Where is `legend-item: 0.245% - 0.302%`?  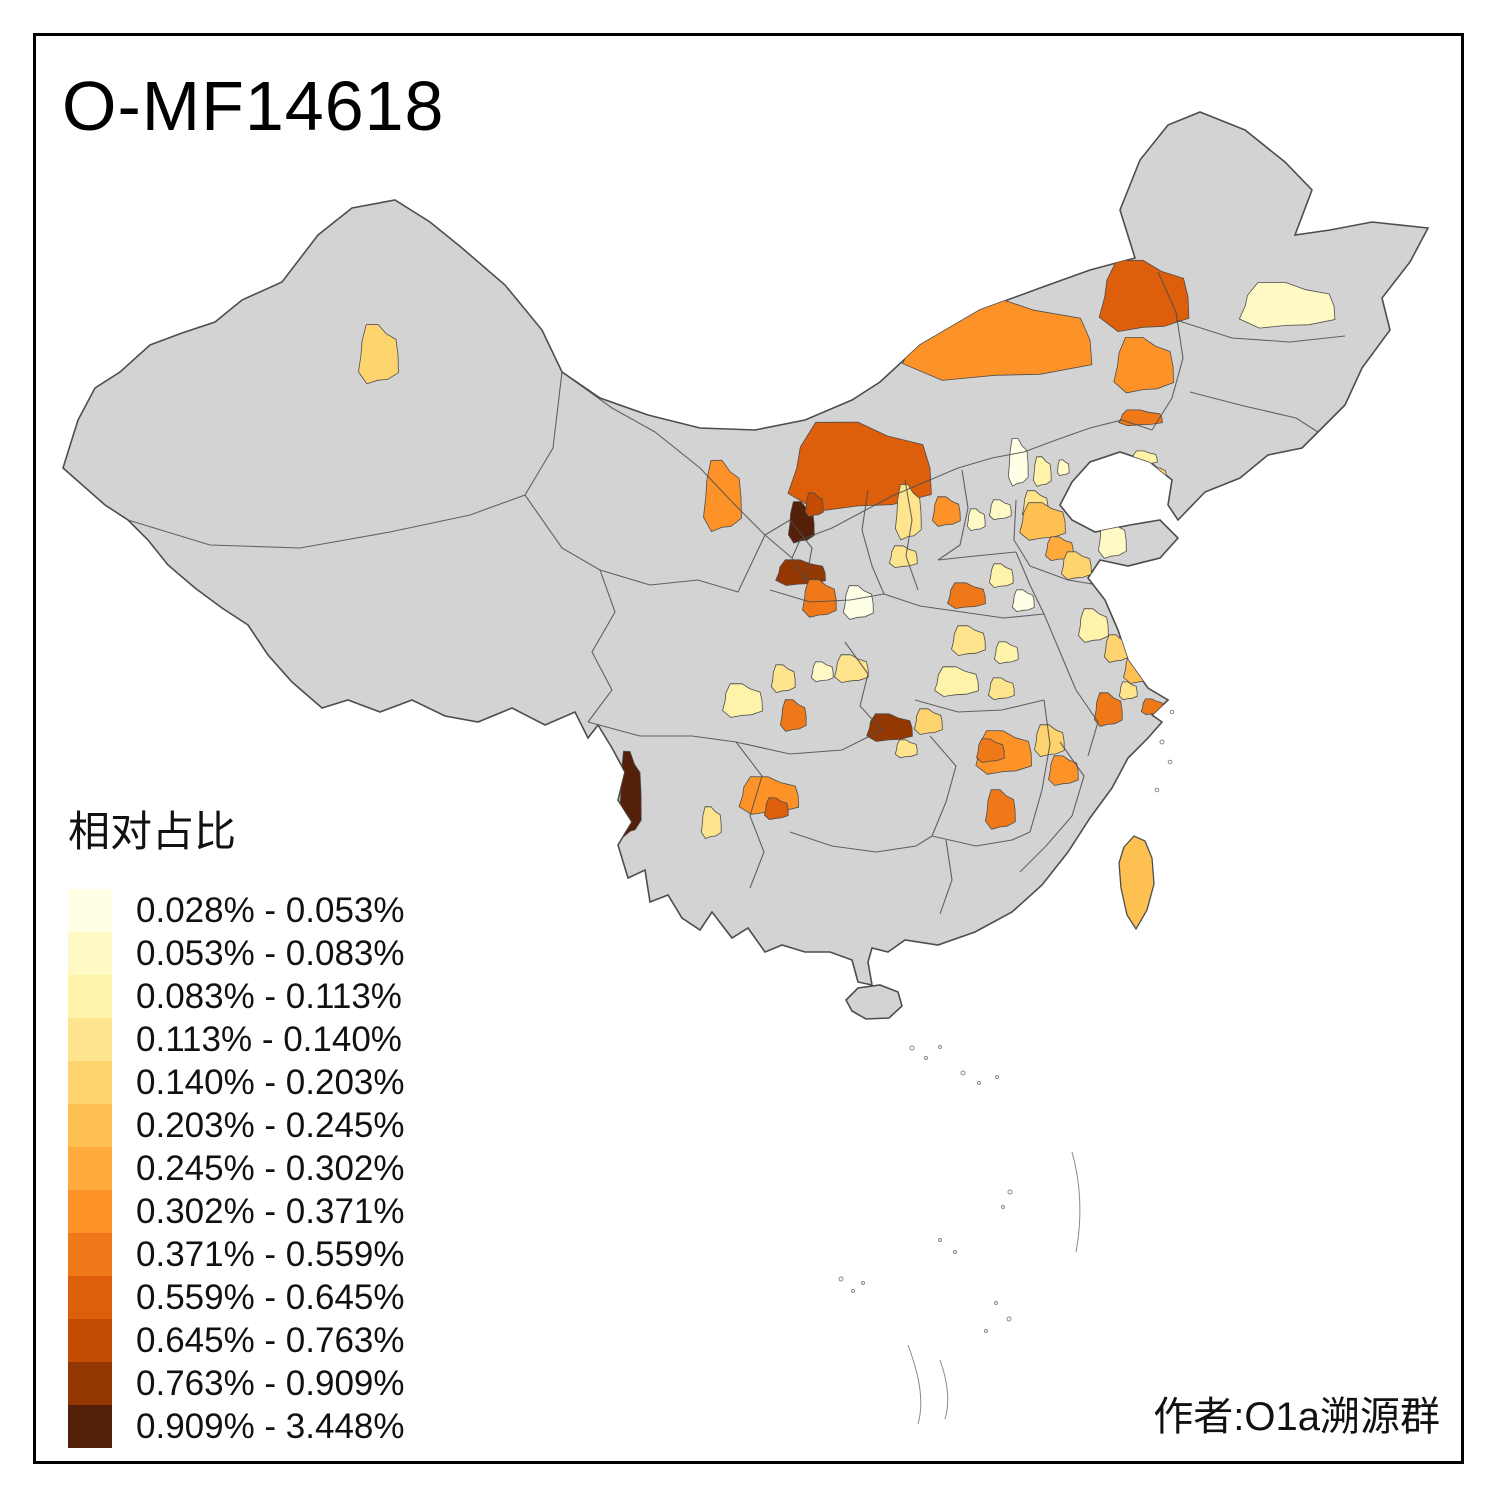 legend-item: 0.245% - 0.302% is located at coordinates (236, 1168).